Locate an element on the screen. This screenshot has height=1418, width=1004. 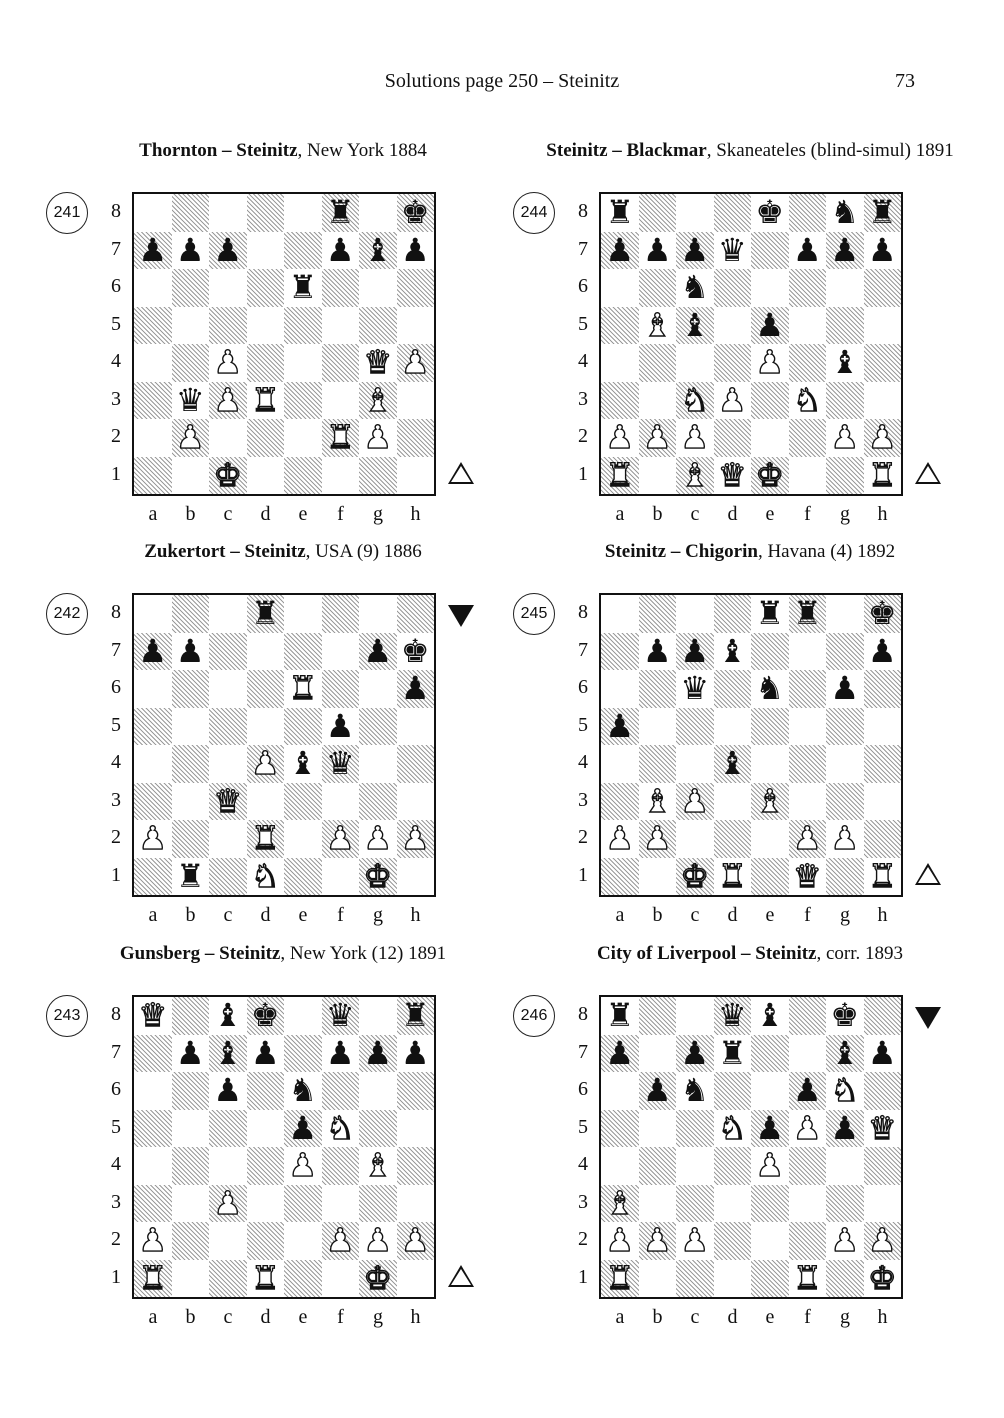
square-f6 is located at coordinates (807, 1091).